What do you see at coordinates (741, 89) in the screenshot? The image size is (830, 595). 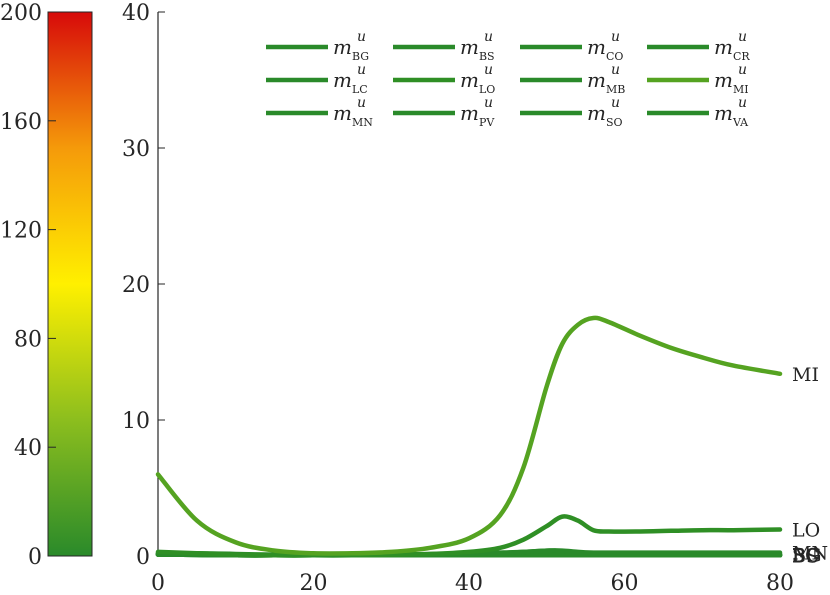 I see `legend-subscript: MI` at bounding box center [741, 89].